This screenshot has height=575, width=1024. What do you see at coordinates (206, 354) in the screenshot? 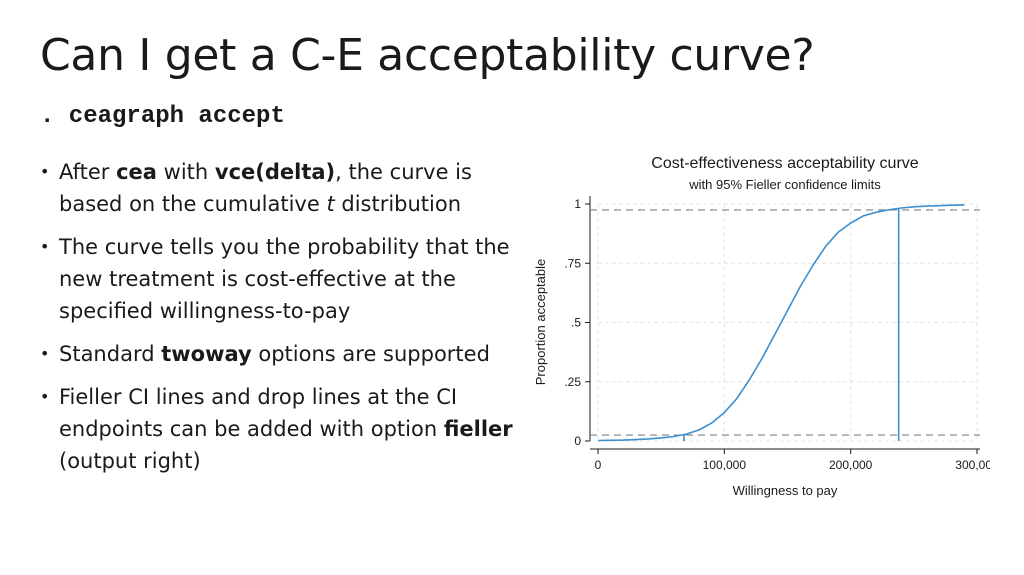
I see `bold-term: twoway` at bounding box center [206, 354].